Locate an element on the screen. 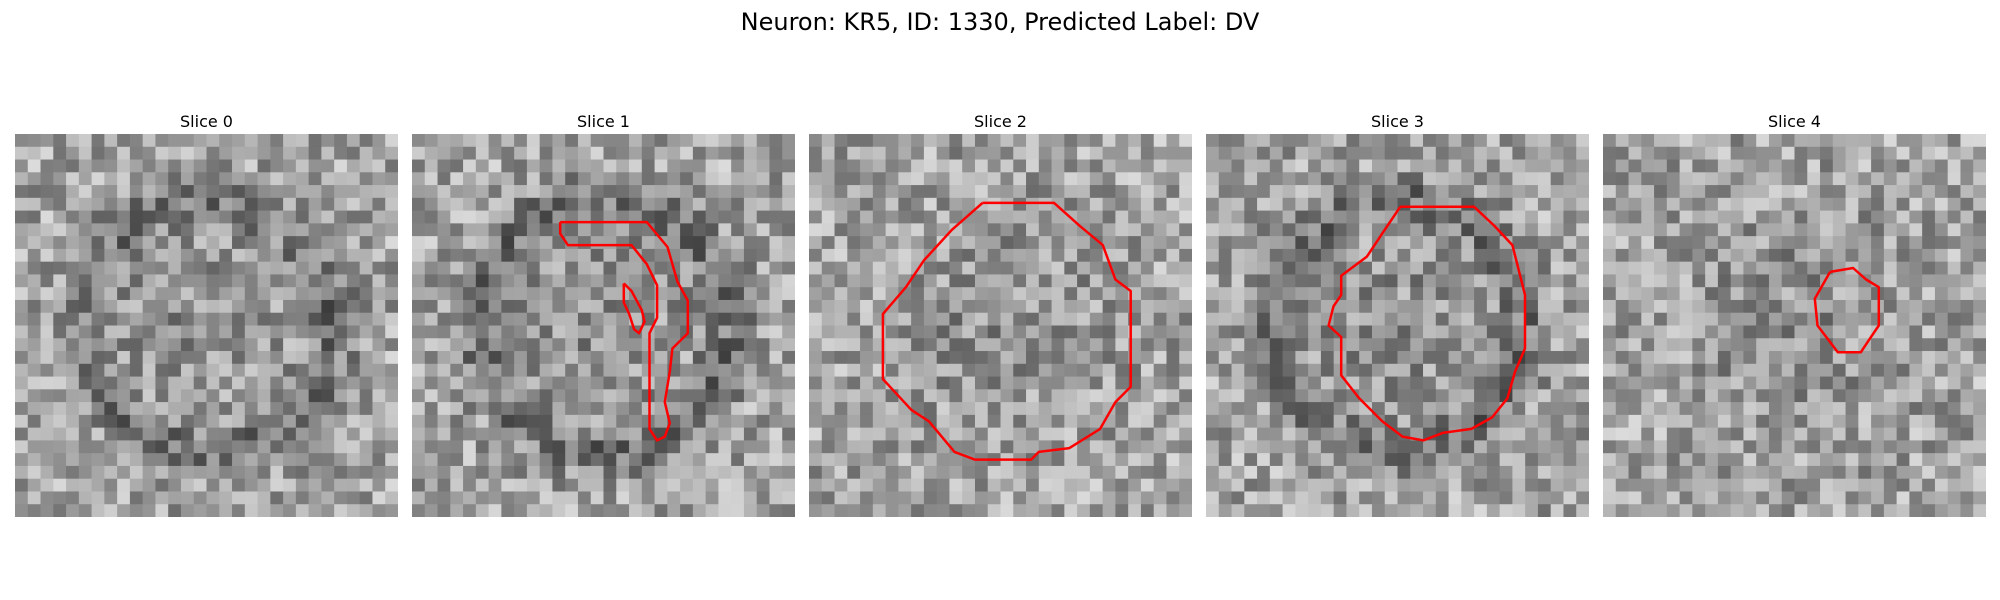 The width and height of the screenshot is (2000, 600). slice-title: Slice 4 is located at coordinates (1794, 121).